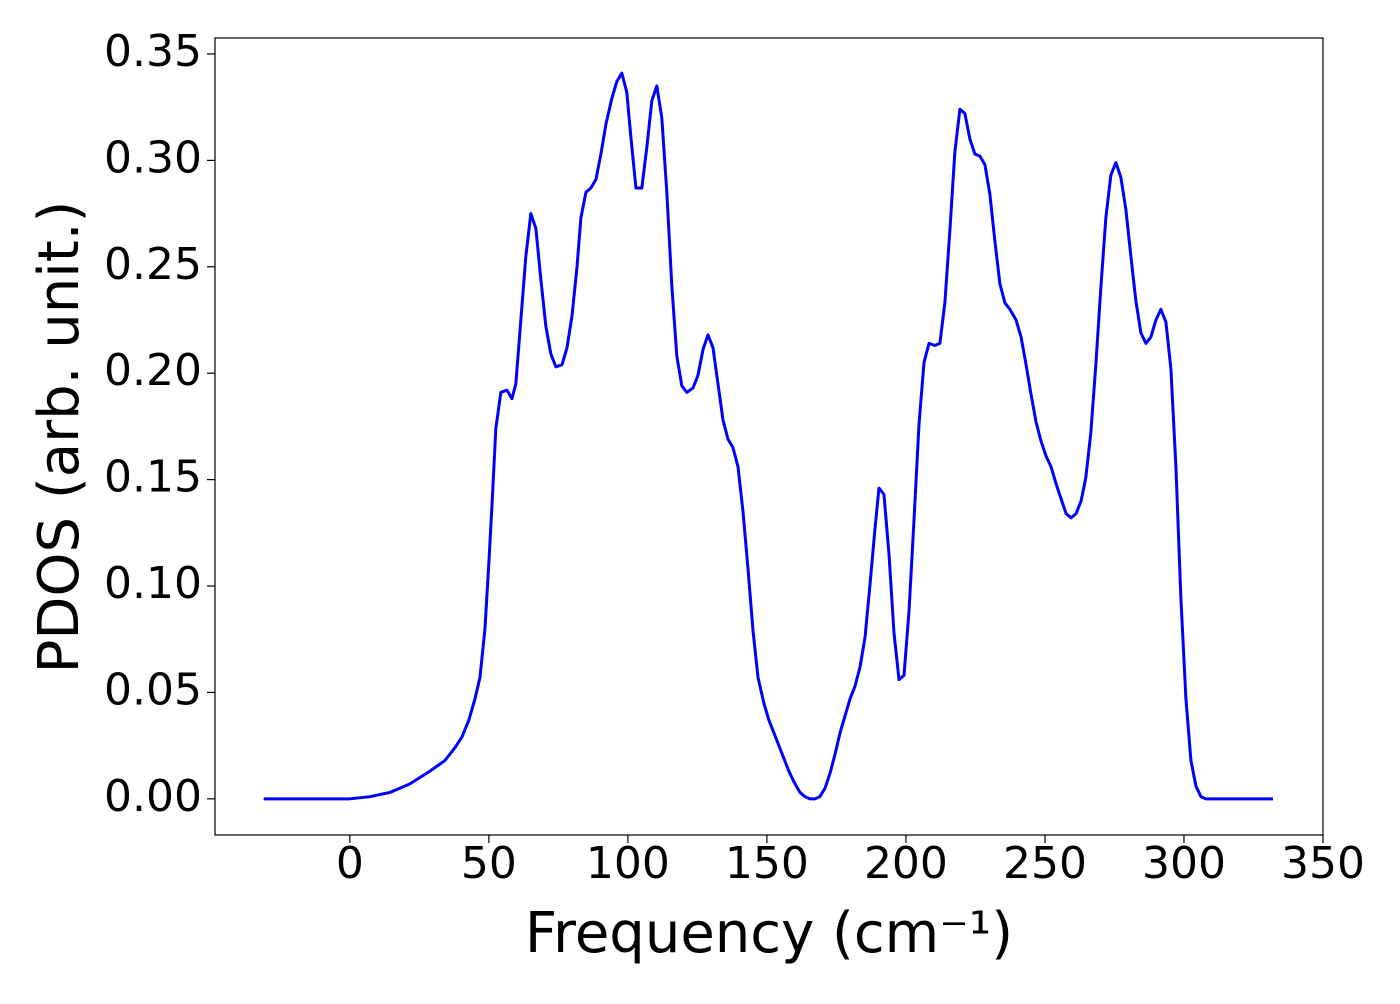 This screenshot has width=1400, height=1004. I want to click on y-tick-label: 0.05, so click(153, 689).